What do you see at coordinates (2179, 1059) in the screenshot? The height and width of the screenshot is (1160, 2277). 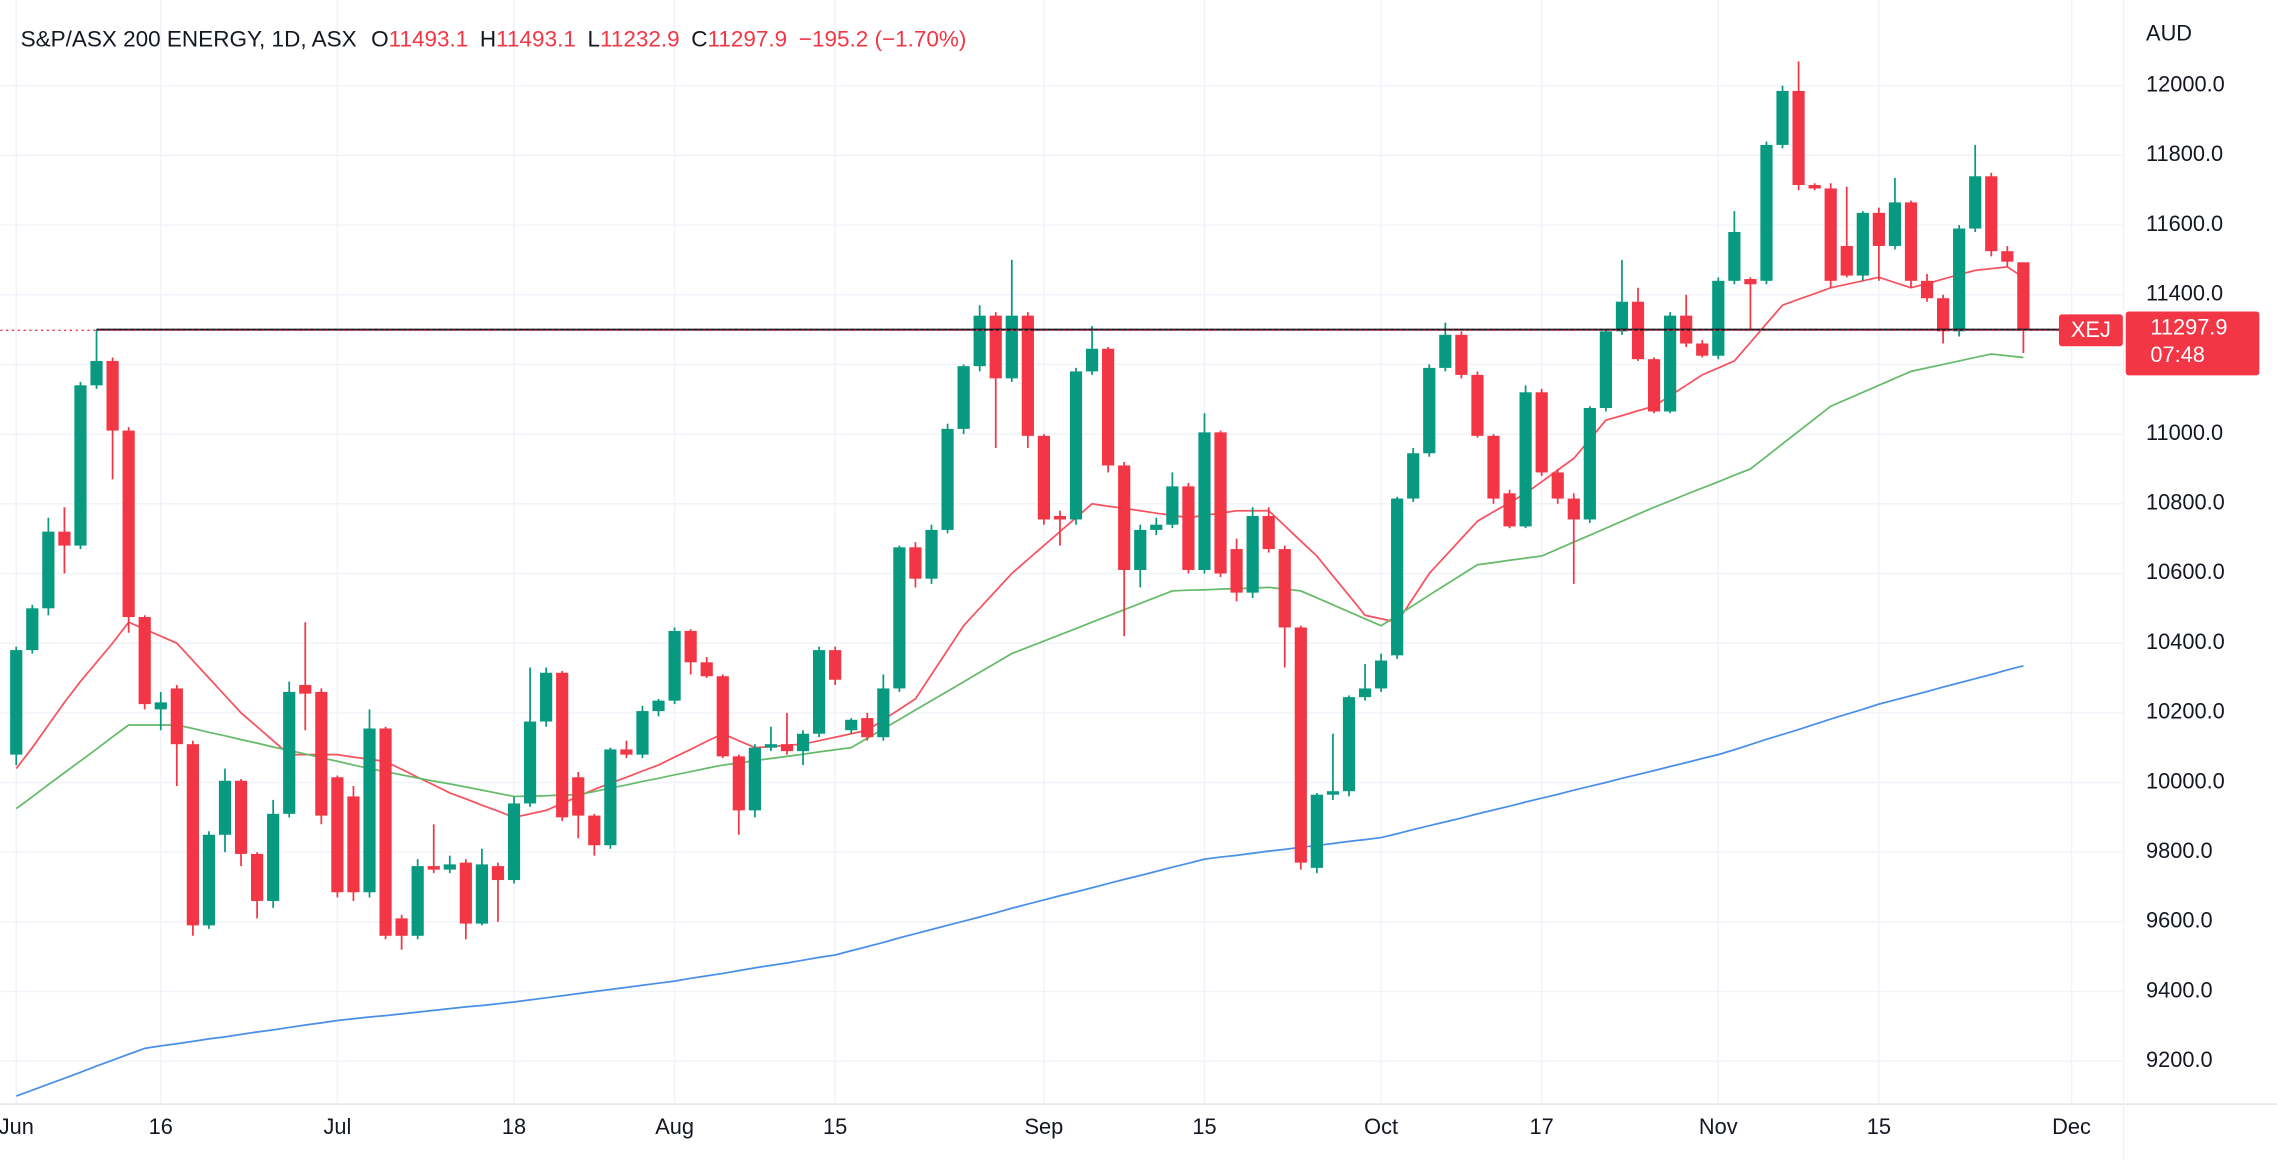 I see `y-tick-label: 9200.0` at bounding box center [2179, 1059].